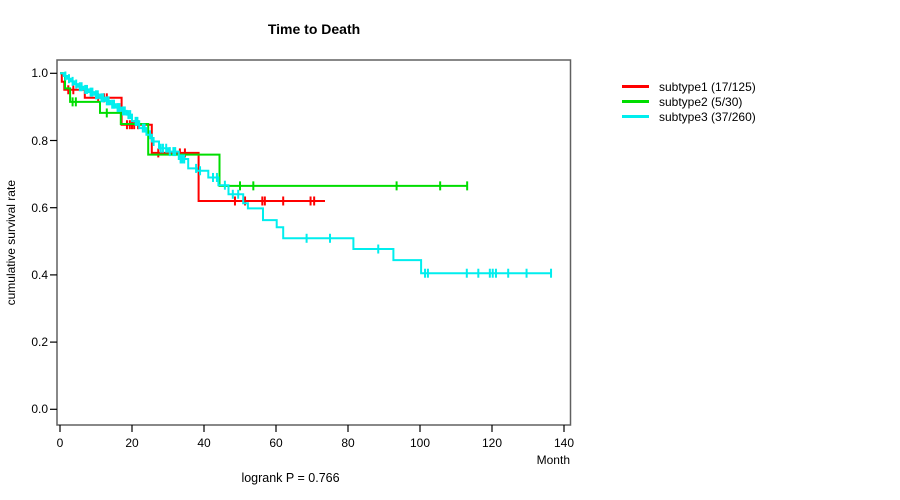 The width and height of the screenshot is (900, 500). I want to click on legend-item-subtype1: subtype1 (17/125), so click(689, 86).